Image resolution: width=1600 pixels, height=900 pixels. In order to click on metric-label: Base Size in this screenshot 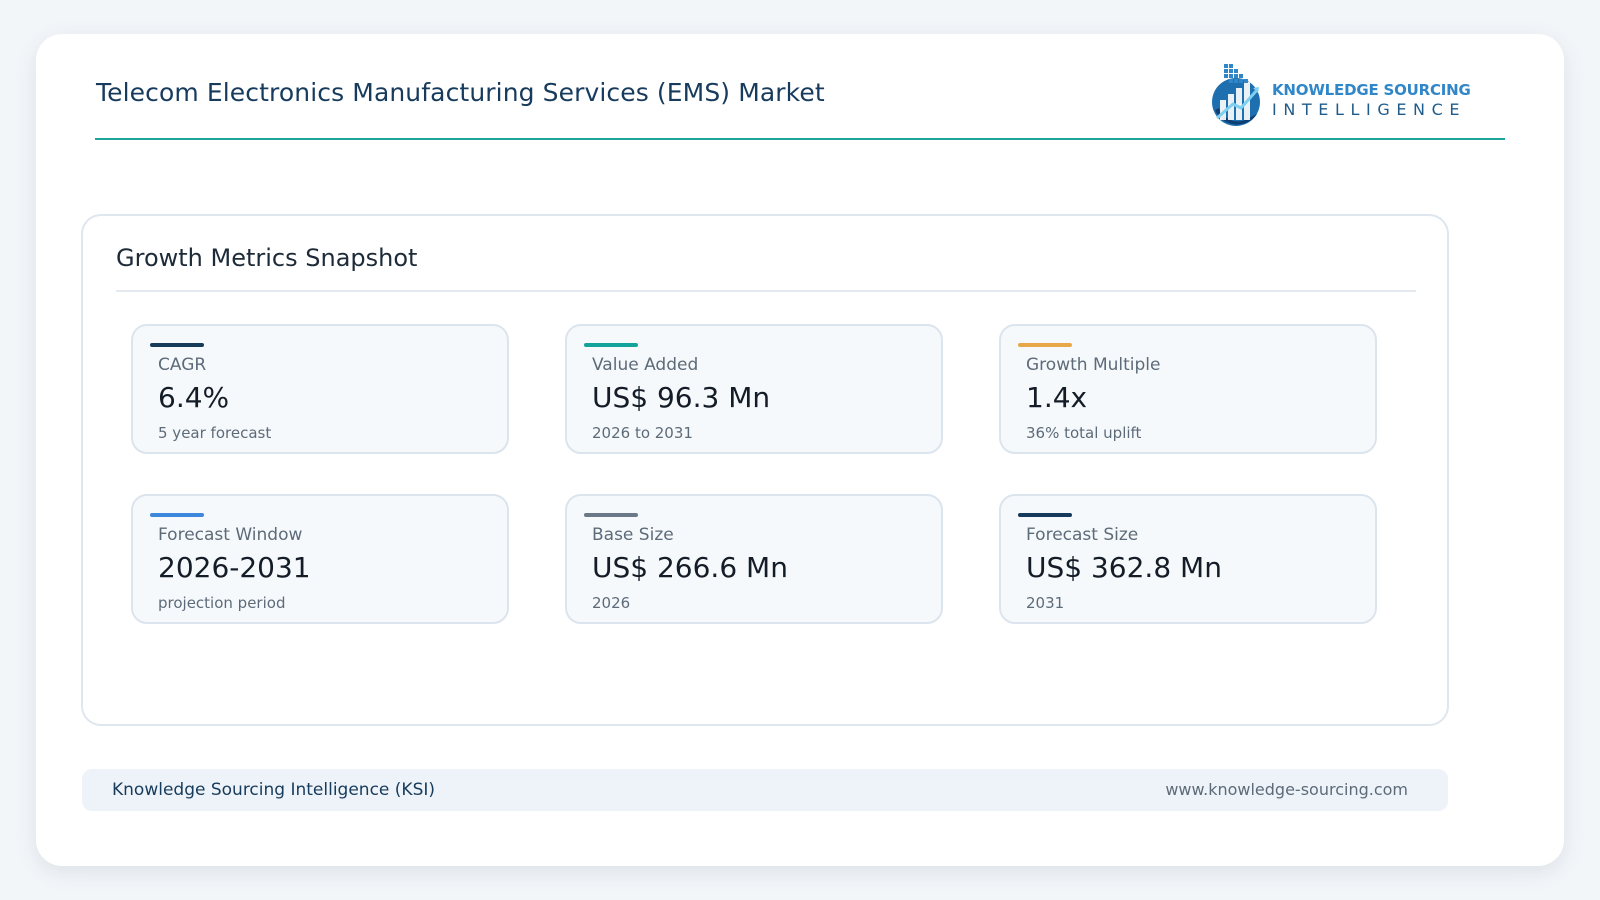, I will do `click(633, 535)`.